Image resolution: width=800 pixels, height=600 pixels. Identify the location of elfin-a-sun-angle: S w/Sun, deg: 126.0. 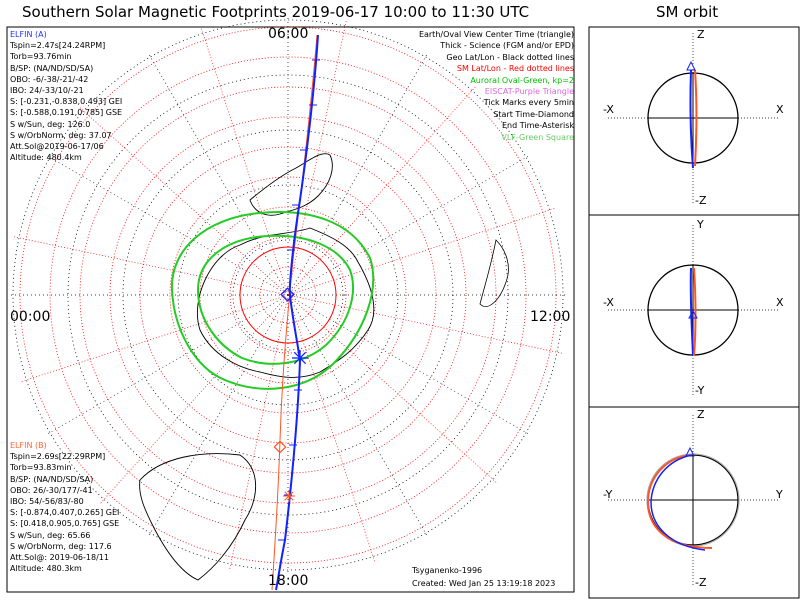
(50, 124).